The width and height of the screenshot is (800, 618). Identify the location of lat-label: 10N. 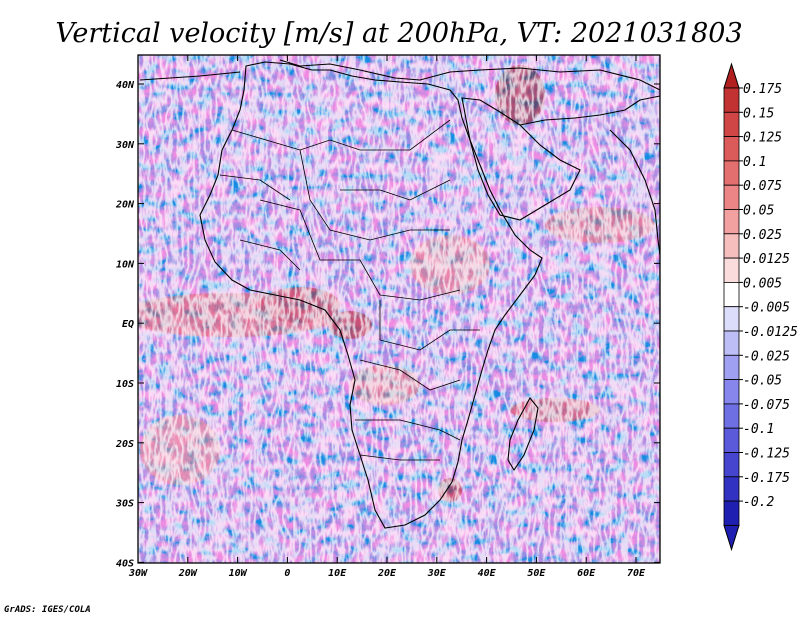
(125, 264).